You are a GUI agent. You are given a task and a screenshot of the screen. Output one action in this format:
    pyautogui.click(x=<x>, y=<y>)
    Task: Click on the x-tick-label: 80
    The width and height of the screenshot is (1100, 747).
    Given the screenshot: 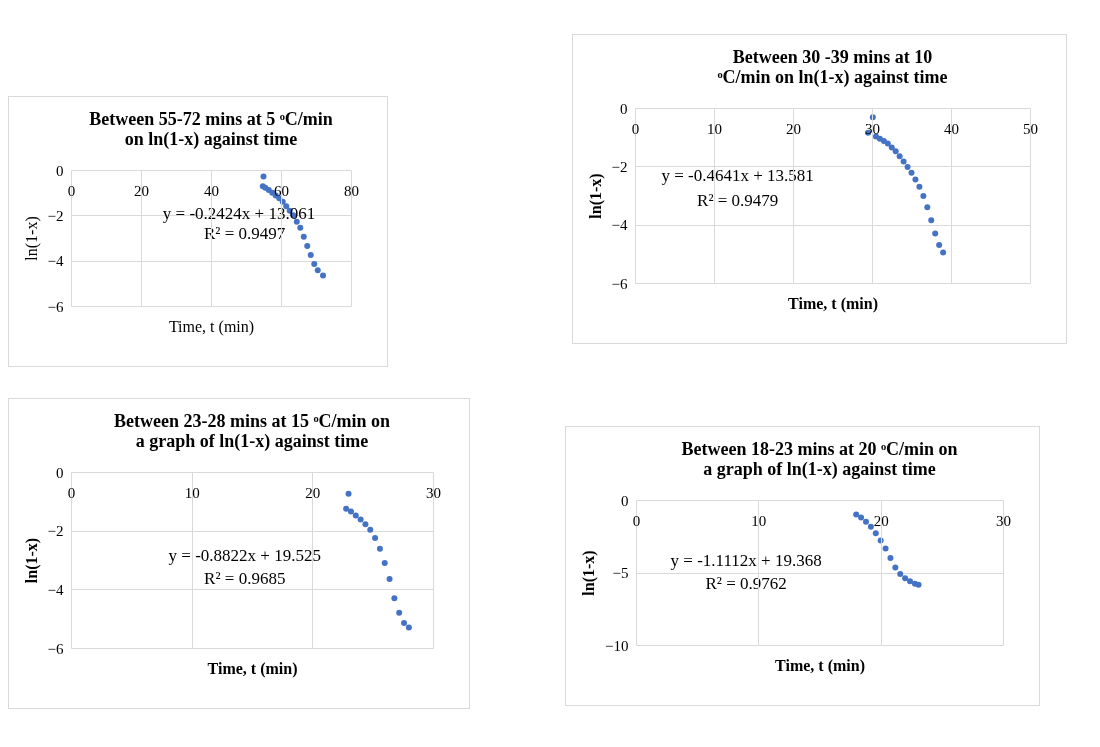 What is the action you would take?
    pyautogui.click(x=351, y=190)
    